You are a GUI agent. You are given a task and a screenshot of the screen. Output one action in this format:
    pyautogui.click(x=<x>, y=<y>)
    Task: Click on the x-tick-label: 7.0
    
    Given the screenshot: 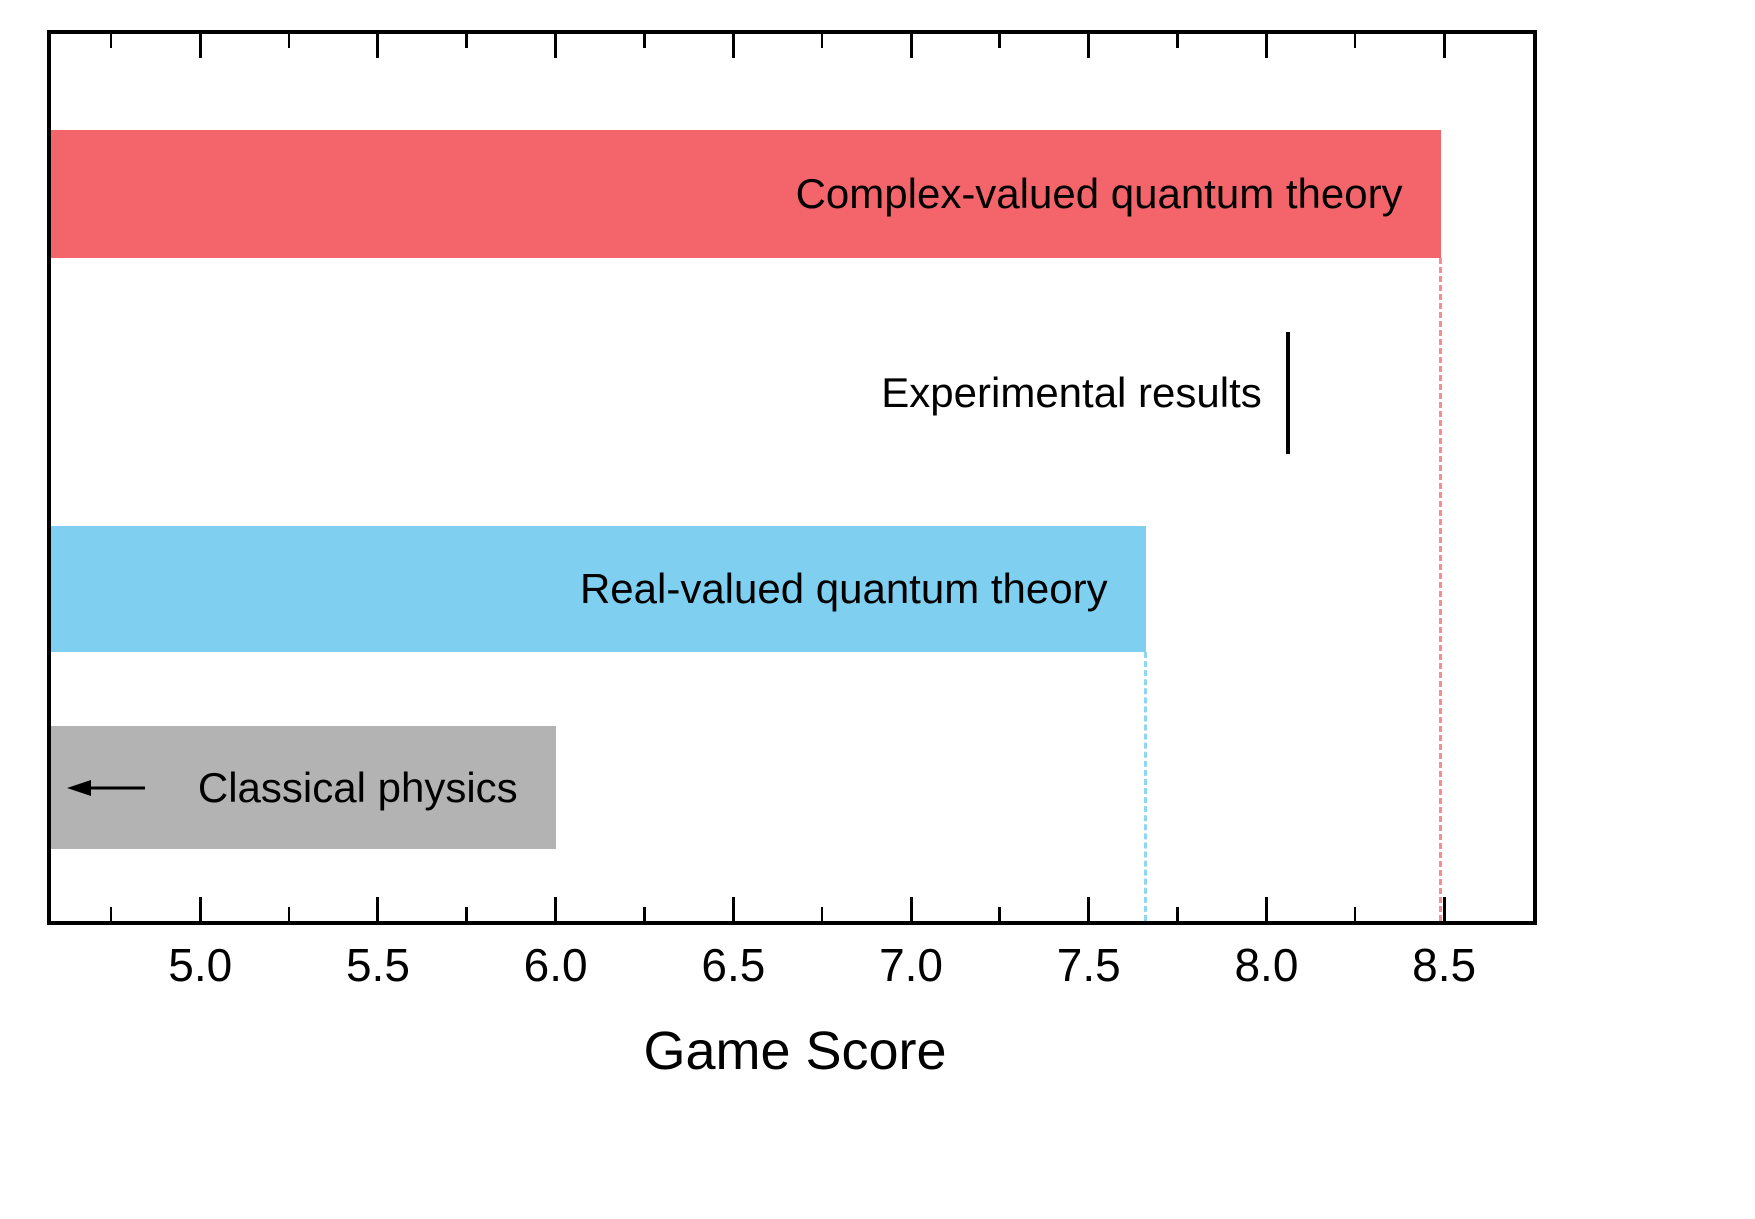 What is the action you would take?
    pyautogui.click(x=911, y=965)
    